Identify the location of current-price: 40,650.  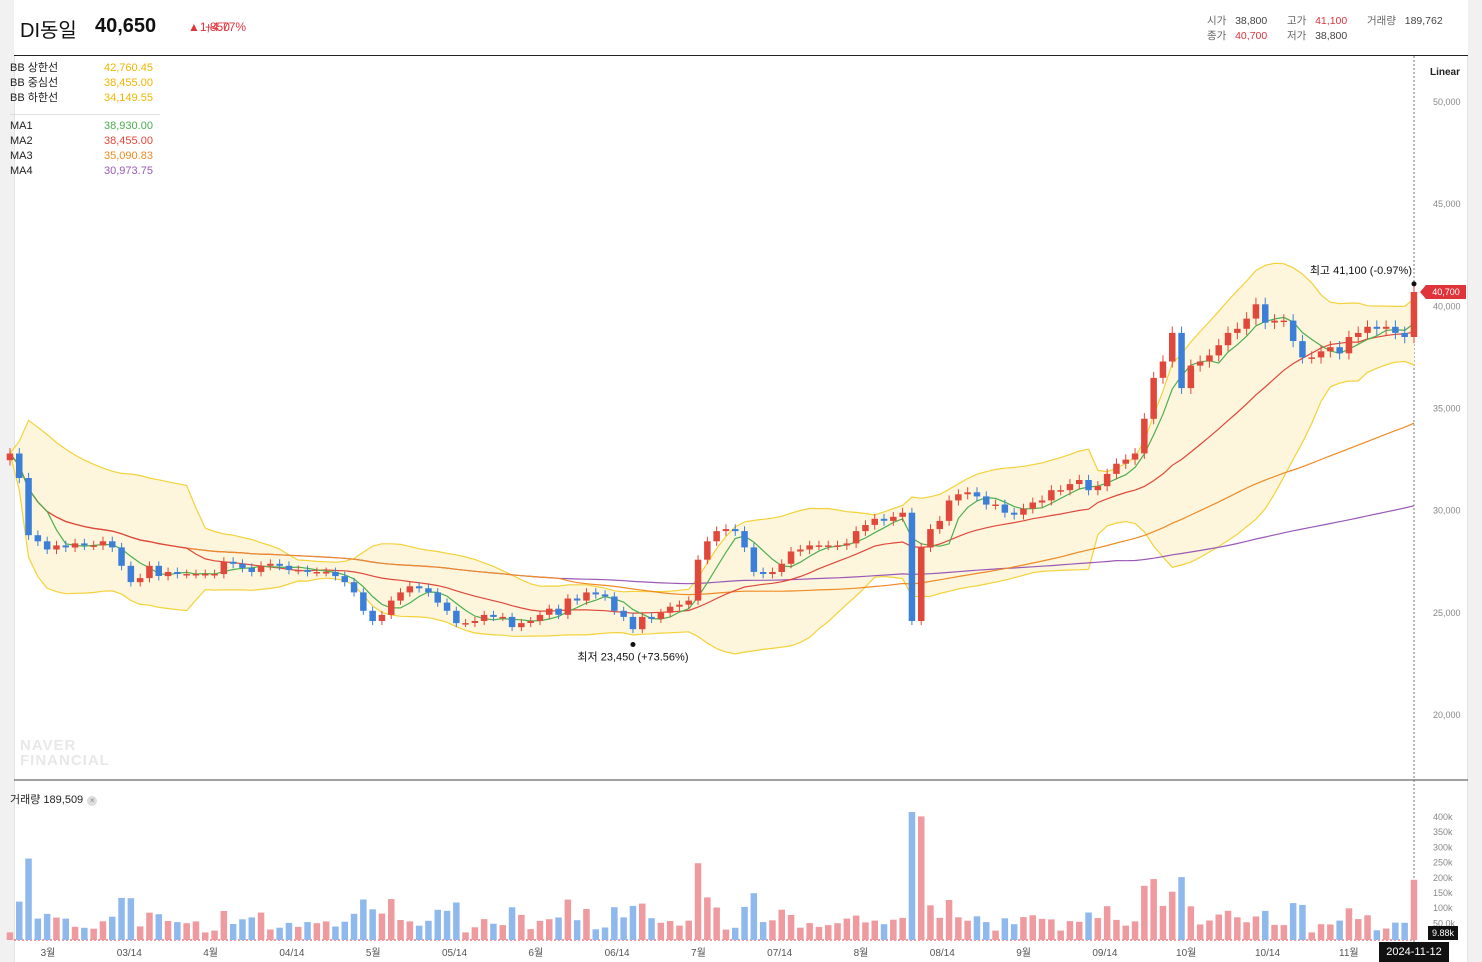
(126, 26).